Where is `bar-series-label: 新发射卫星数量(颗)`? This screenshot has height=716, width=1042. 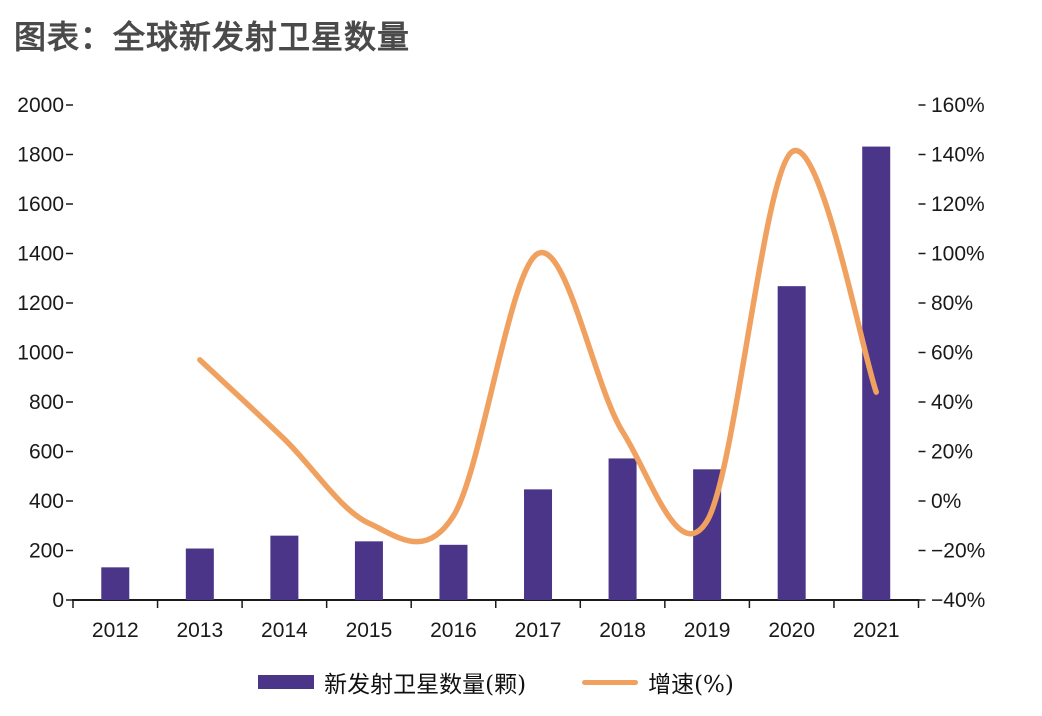 bar-series-label: 新发射卫星数量(颗) is located at coordinates (425, 685).